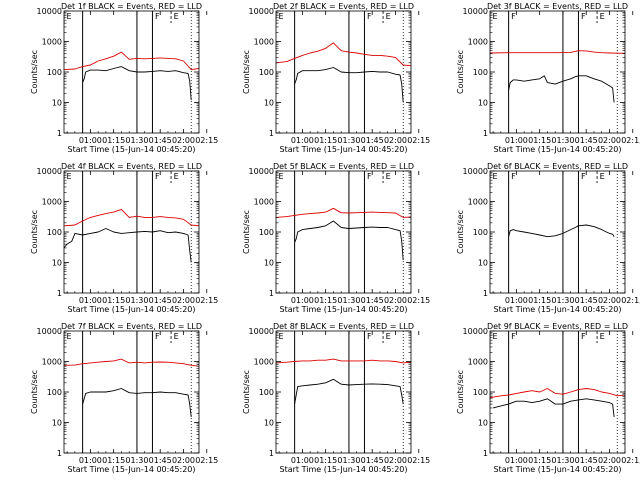  Describe the element at coordinates (557, 166) in the screenshot. I see `panel-title: Det 6f BLACK = Events, RED = LLD` at that location.